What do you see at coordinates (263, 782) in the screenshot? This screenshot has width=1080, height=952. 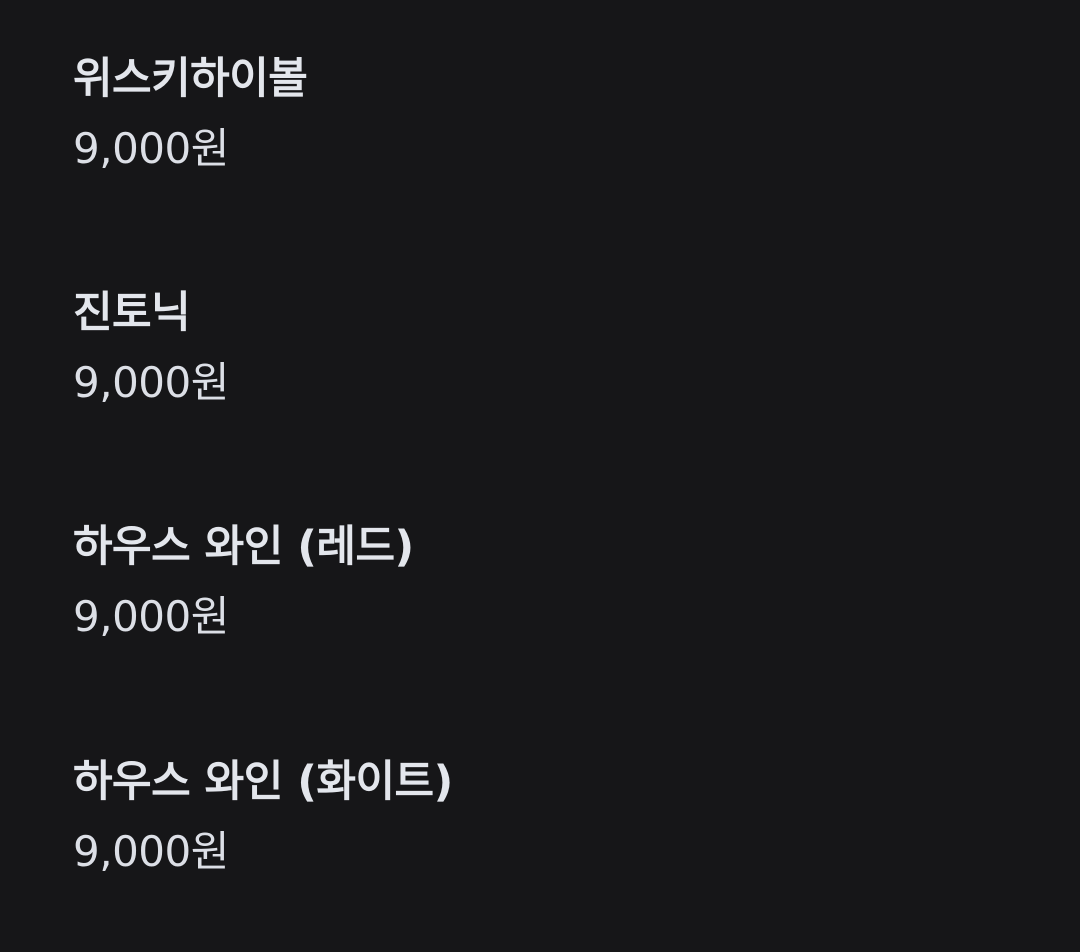 I see `menu-item-name: 하우스 와인 (화이트)` at bounding box center [263, 782].